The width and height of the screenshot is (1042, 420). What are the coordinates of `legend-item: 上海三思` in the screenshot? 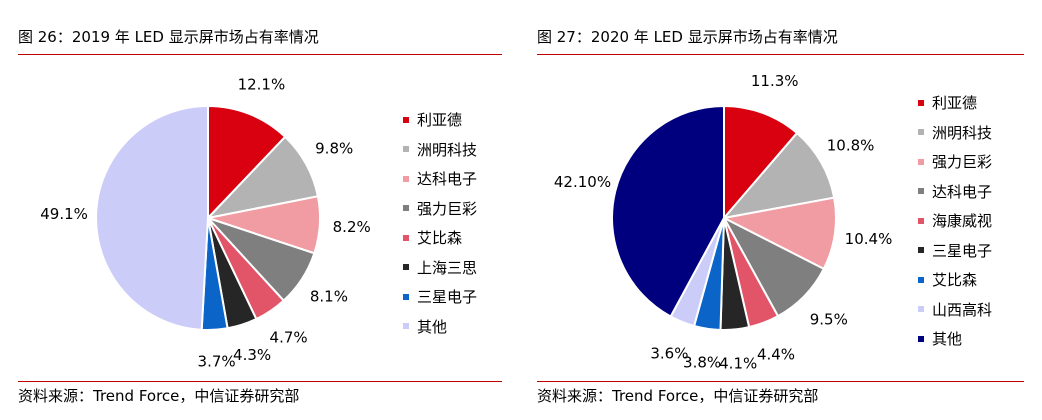 It's located at (440, 268).